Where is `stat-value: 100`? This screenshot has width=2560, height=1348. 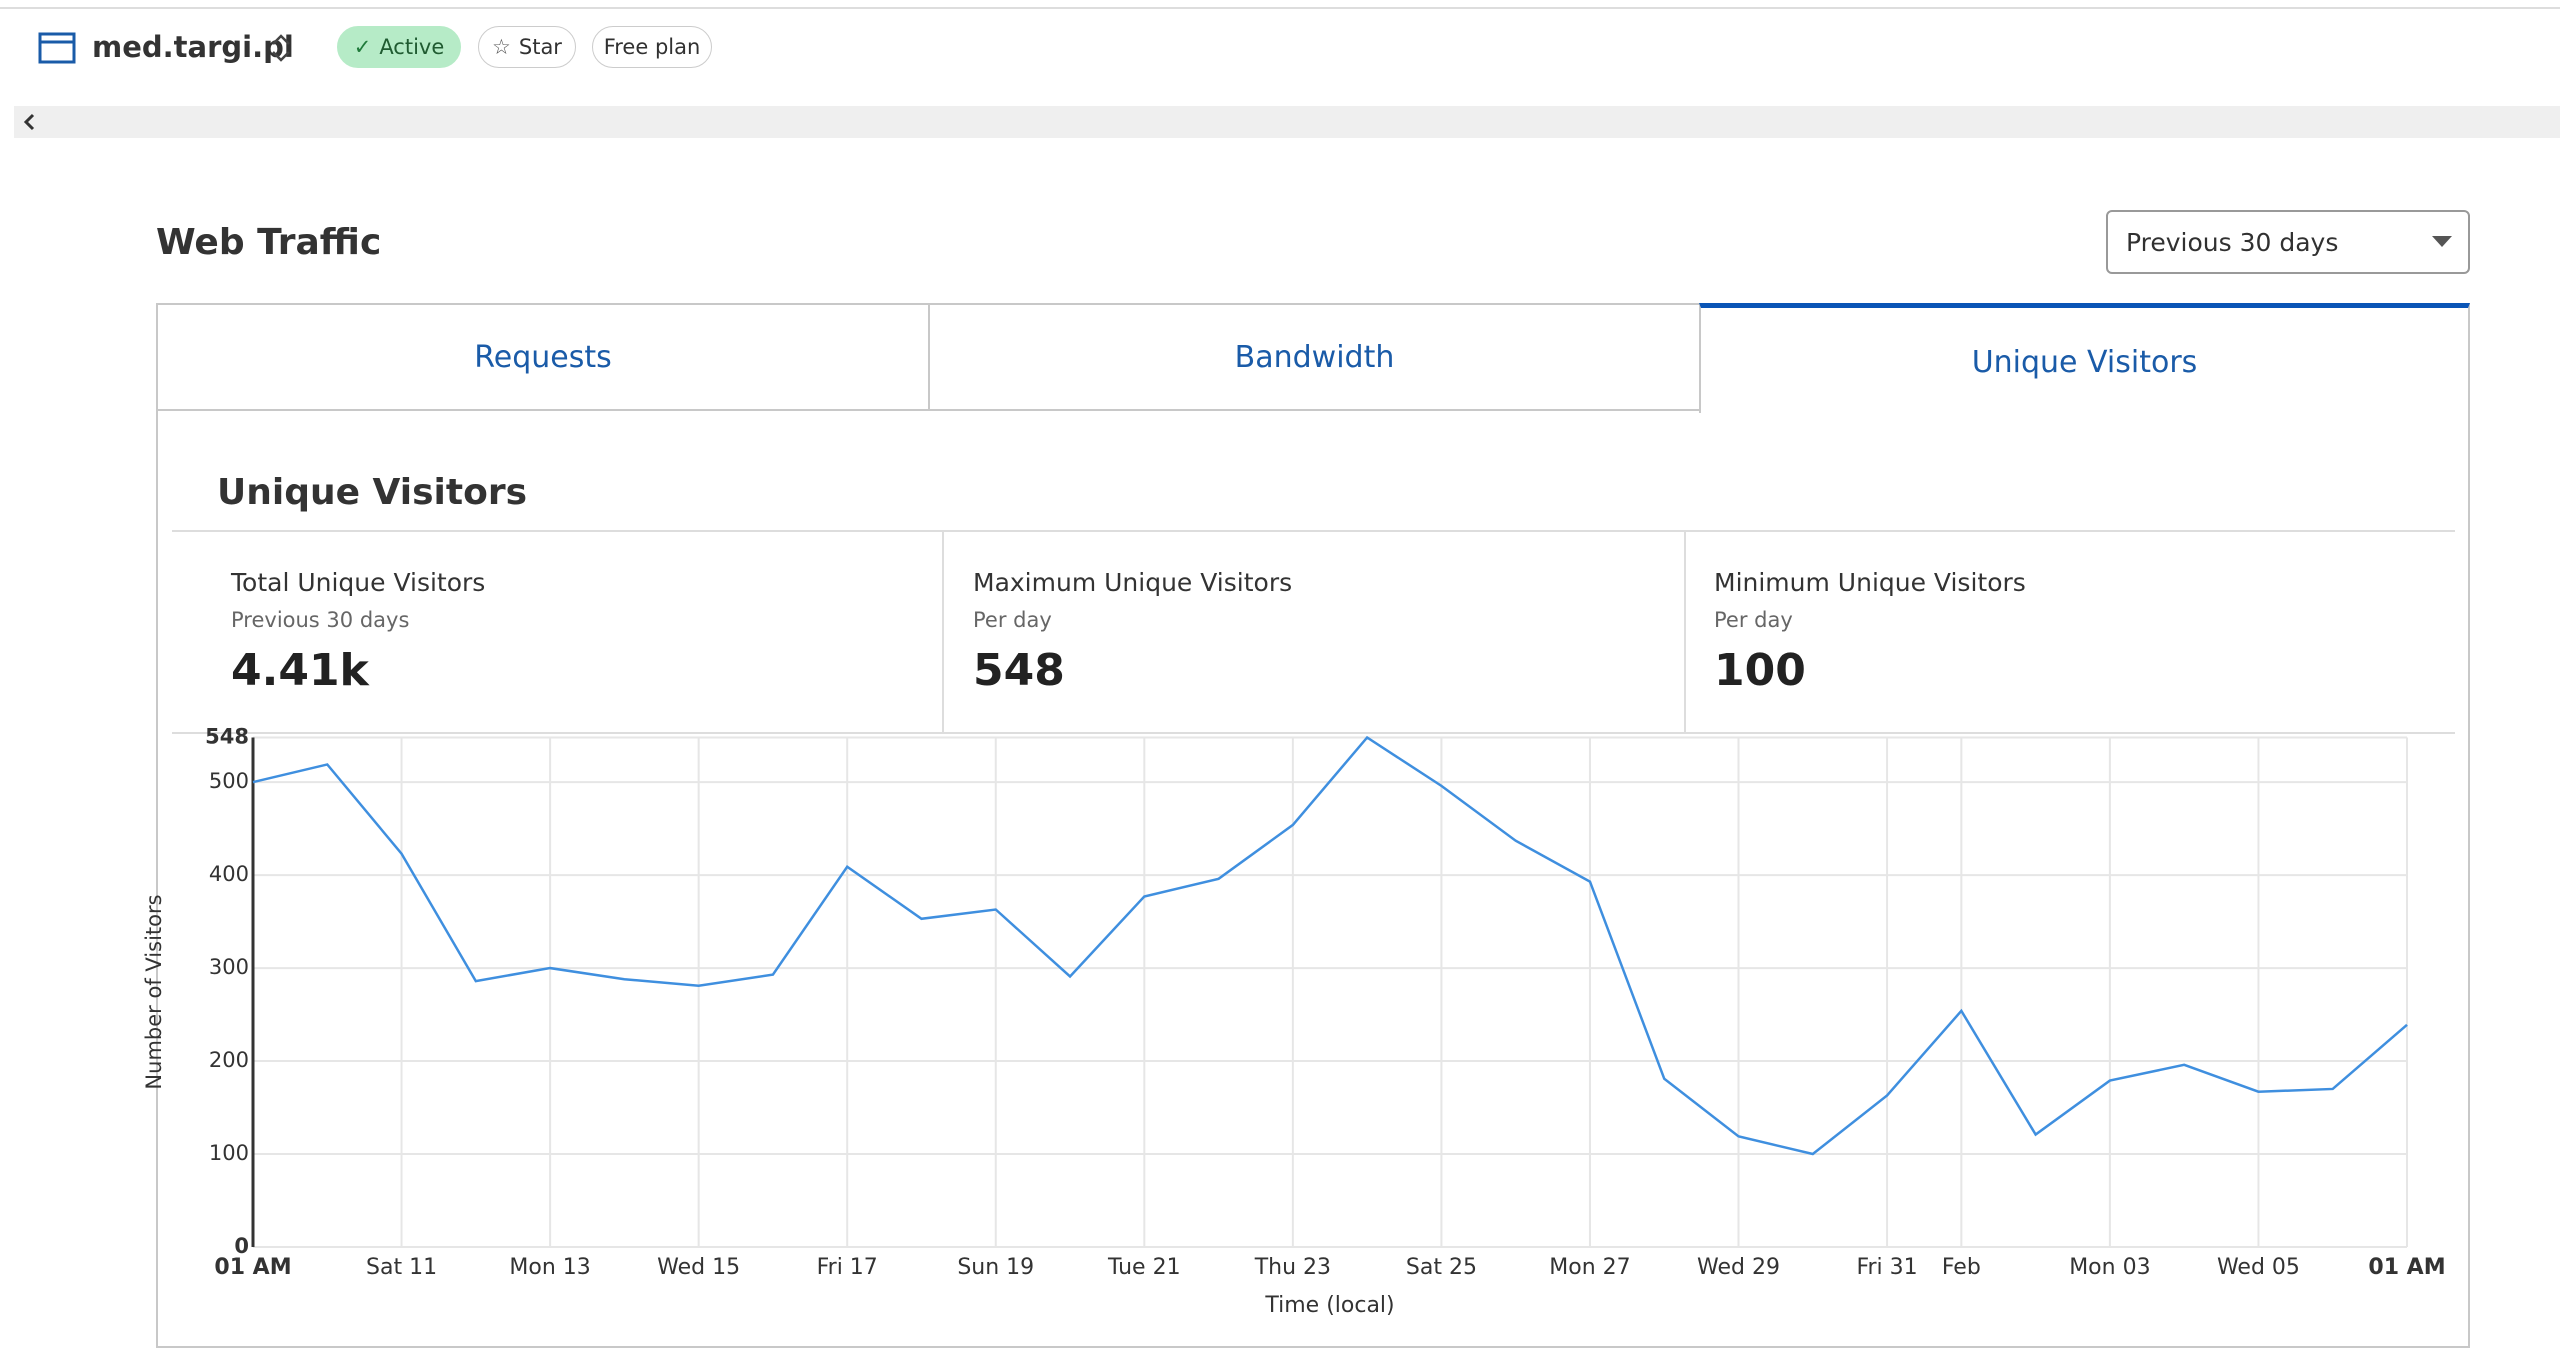
stat-value: 100 is located at coordinates (1760, 670).